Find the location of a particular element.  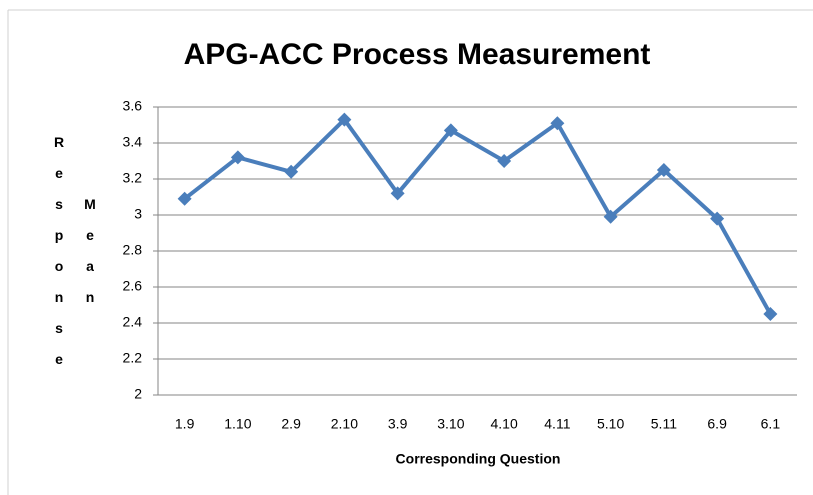

x-tick-label: 3.10 is located at coordinates (450, 424).